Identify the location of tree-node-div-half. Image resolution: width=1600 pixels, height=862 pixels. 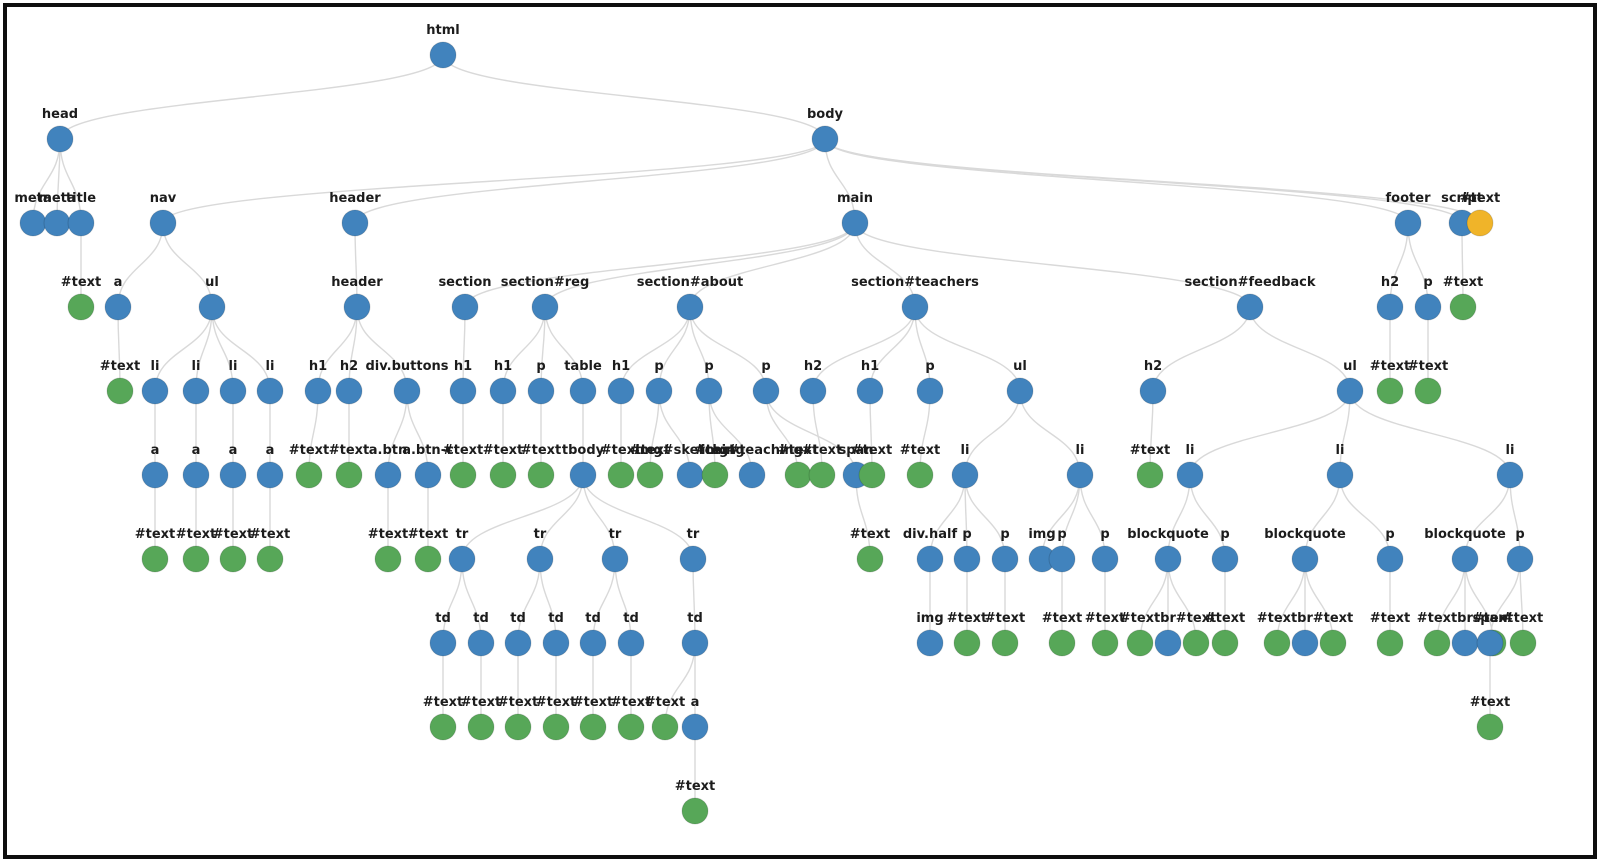
(930, 559).